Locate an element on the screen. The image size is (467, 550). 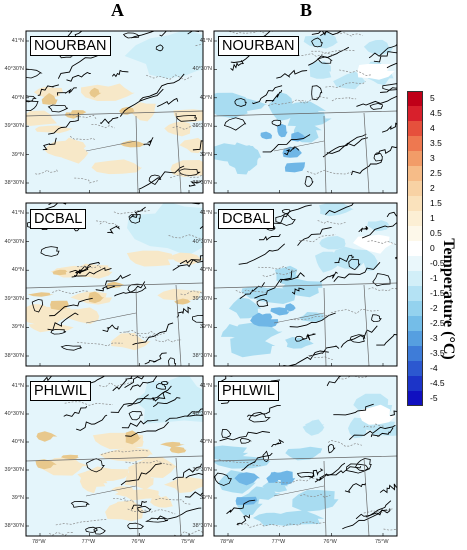
colorbar-tick-label: 1 is located at coordinates (432, 218).